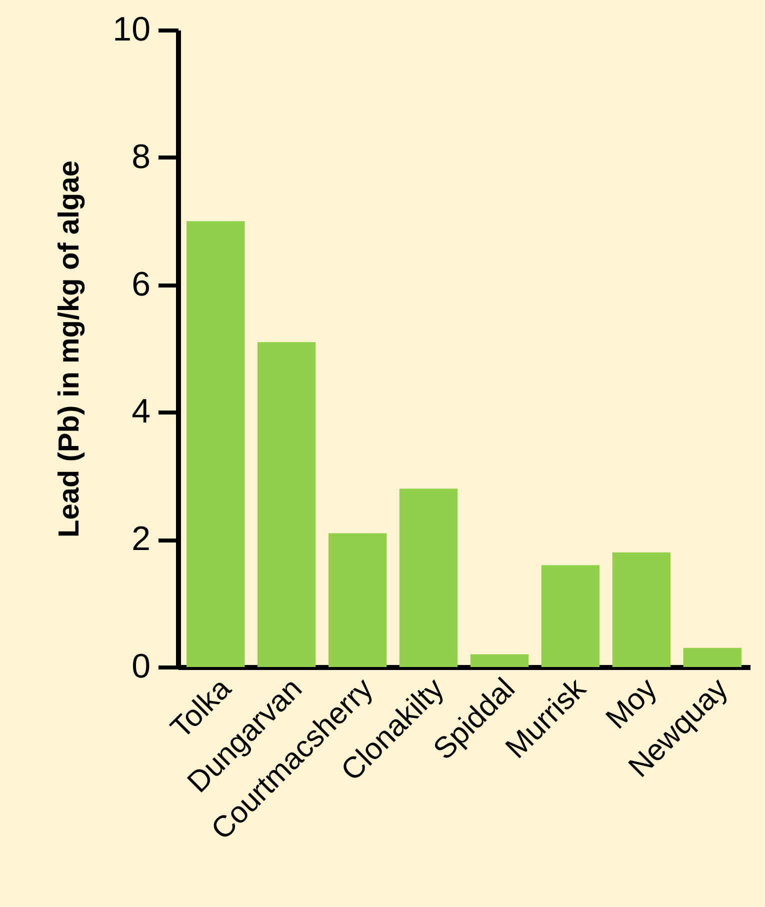 Image resolution: width=765 pixels, height=907 pixels. I want to click on y-tick-label: 2, so click(141, 539).